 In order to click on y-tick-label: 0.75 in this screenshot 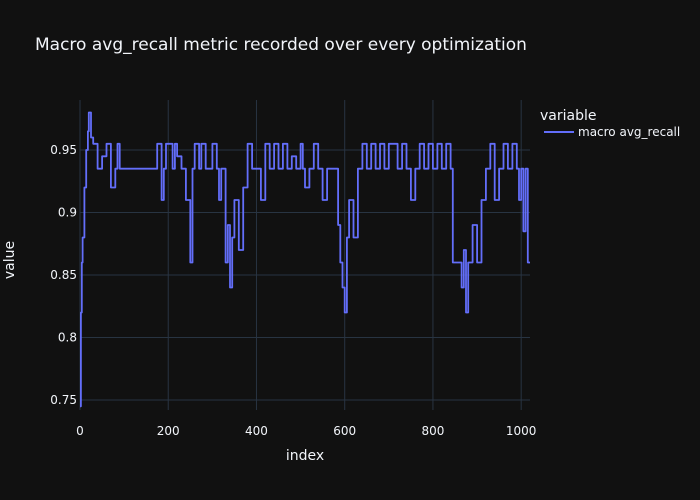, I will do `click(63, 400)`.